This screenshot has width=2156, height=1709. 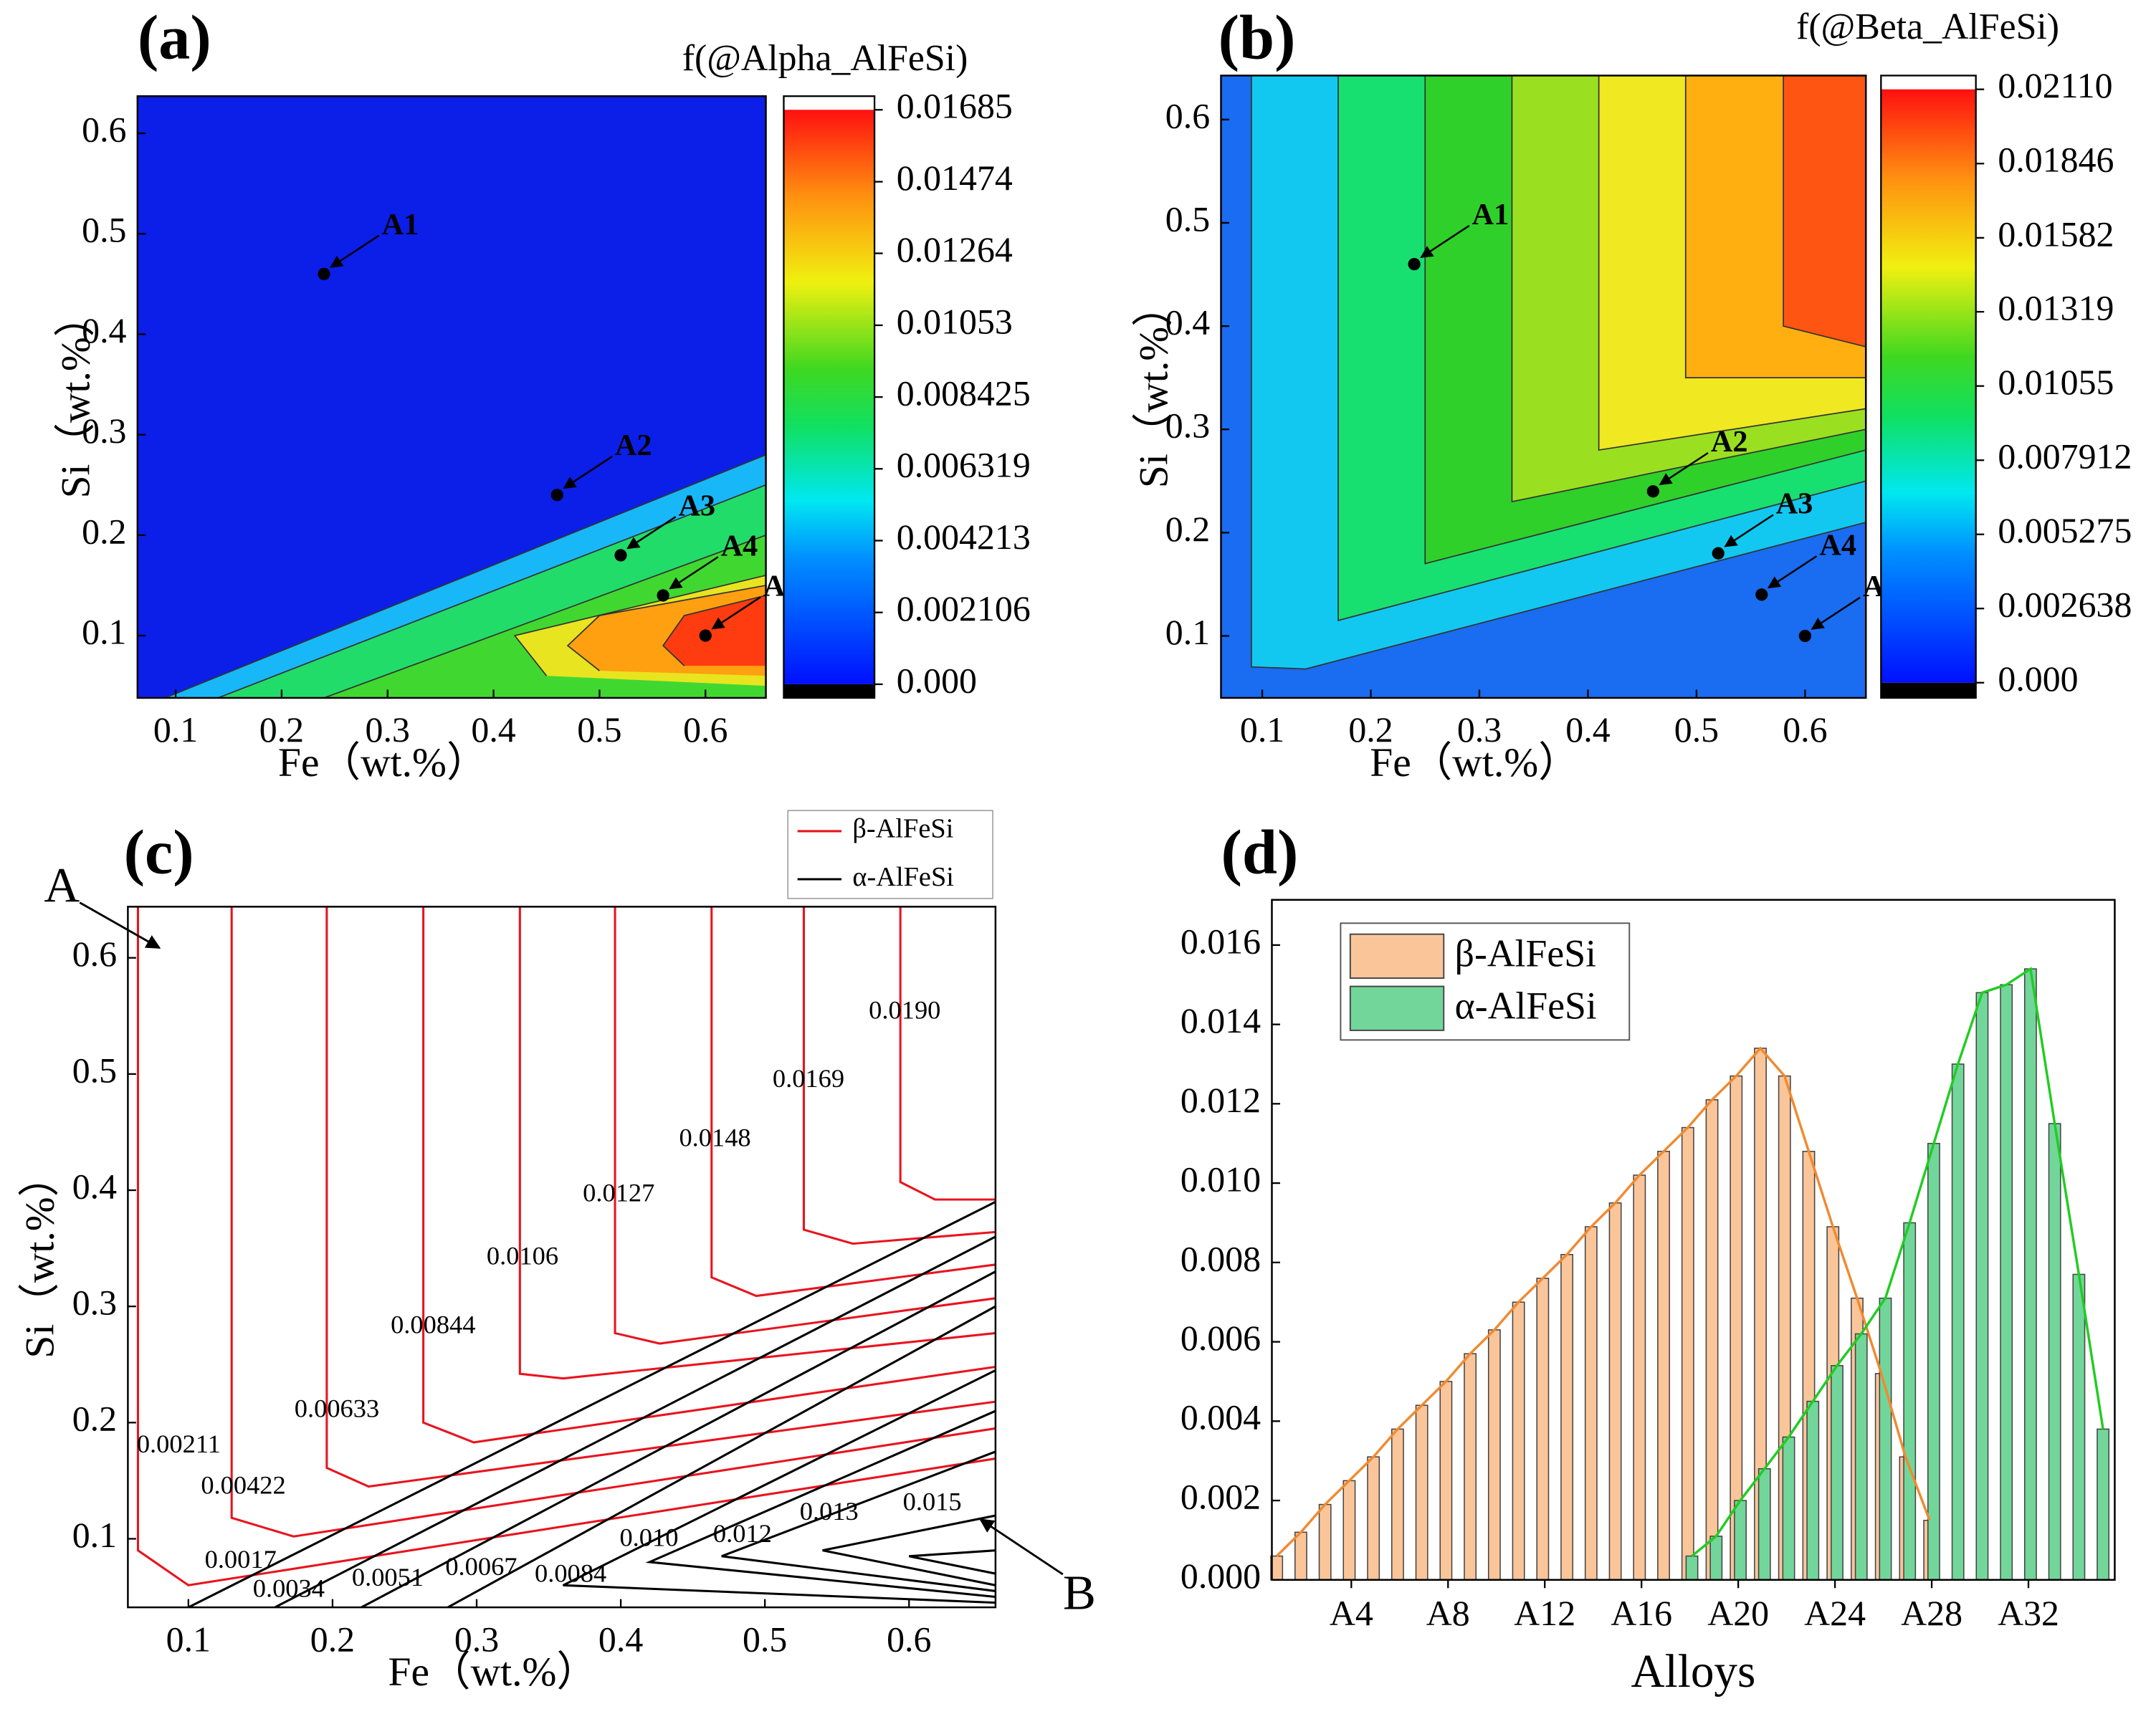 I want to click on y-tick-label: 0.000, so click(x=1220, y=1576).